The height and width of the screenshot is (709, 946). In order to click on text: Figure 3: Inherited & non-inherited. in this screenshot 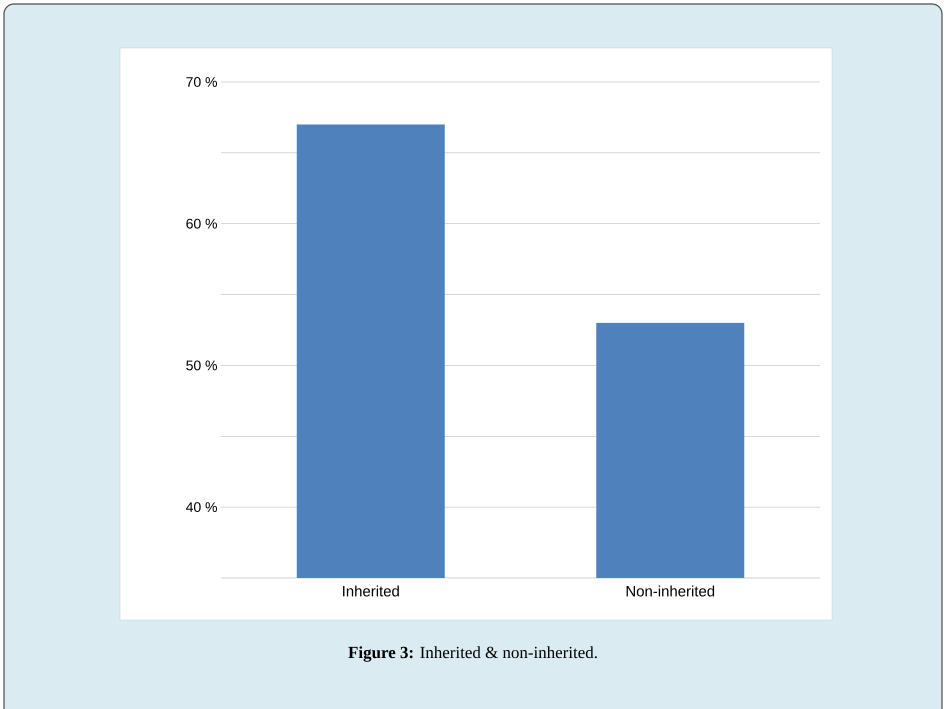, I will do `click(472, 654)`.